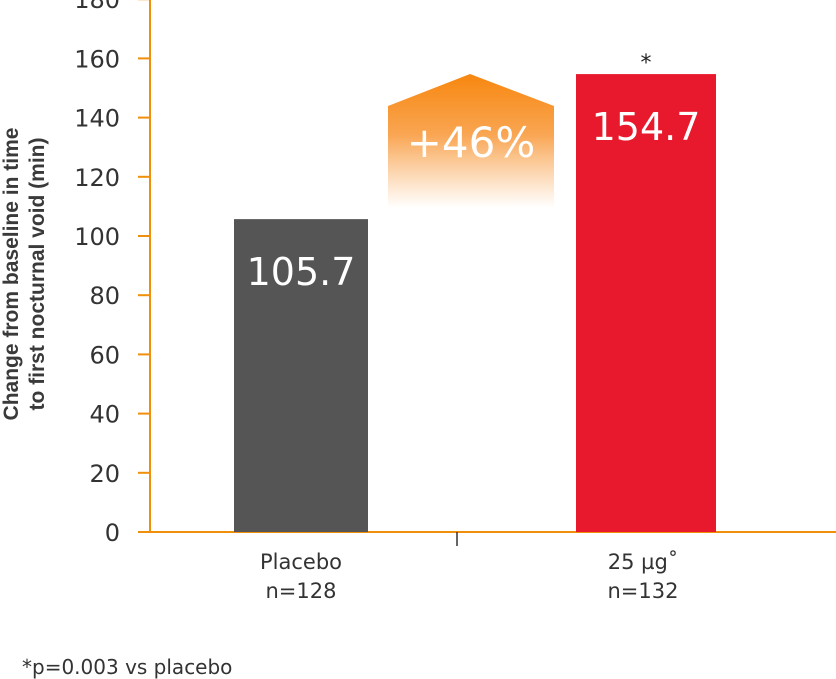 This screenshot has height=679, width=836. What do you see at coordinates (643, 562) in the screenshot?
I see `x-category-25ug-name: 25 µg˚` at bounding box center [643, 562].